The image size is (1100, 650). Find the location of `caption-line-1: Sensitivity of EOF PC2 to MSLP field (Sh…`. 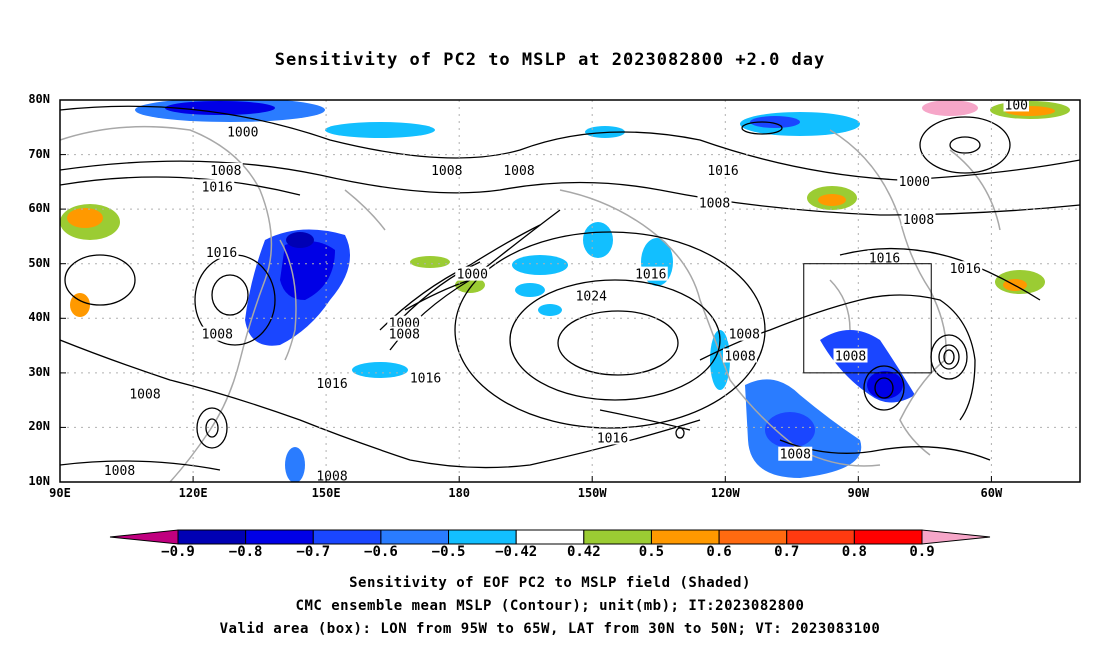

caption-line-1: Sensitivity of EOF PC2 to MSLP field (Sh… is located at coordinates (550, 583).